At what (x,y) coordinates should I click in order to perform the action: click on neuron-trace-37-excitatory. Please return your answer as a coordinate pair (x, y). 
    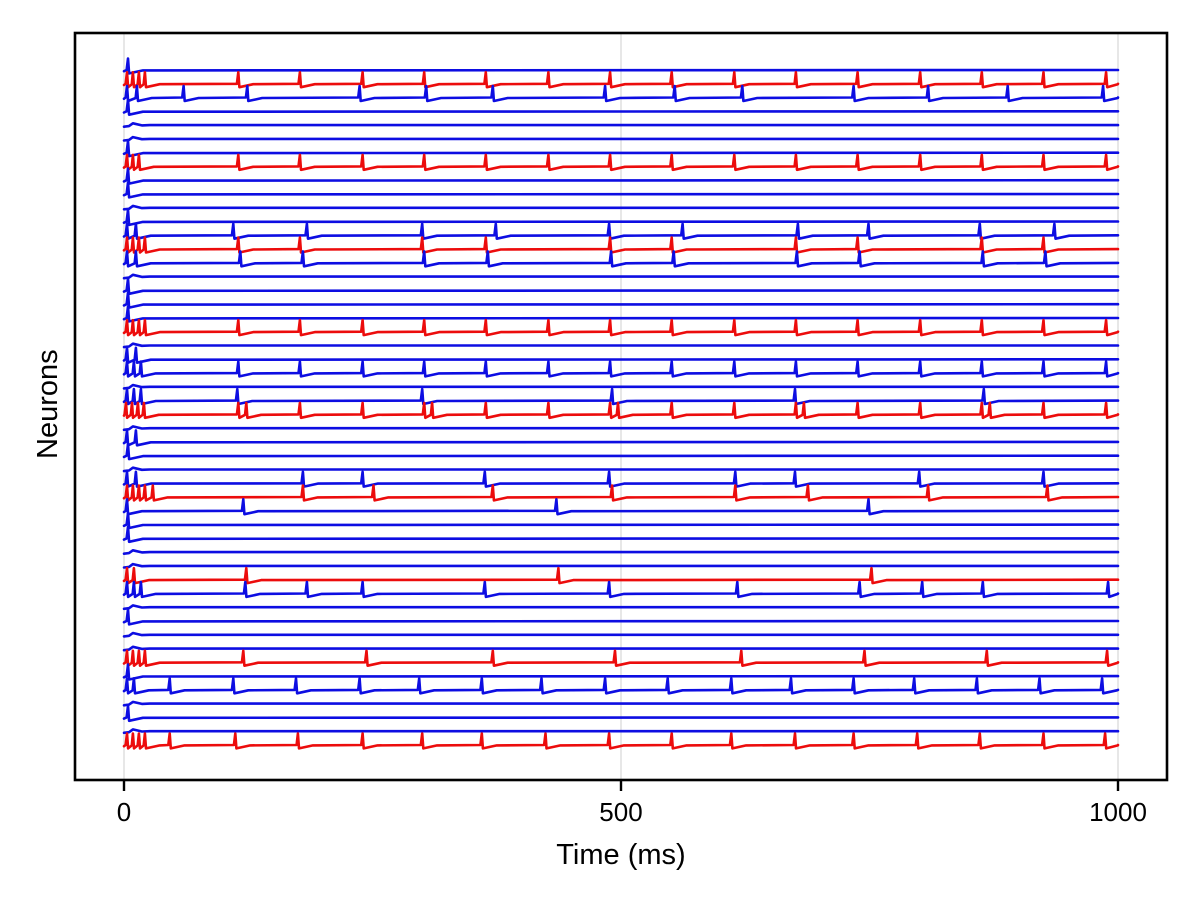
    Looking at the image, I should click on (621, 565).